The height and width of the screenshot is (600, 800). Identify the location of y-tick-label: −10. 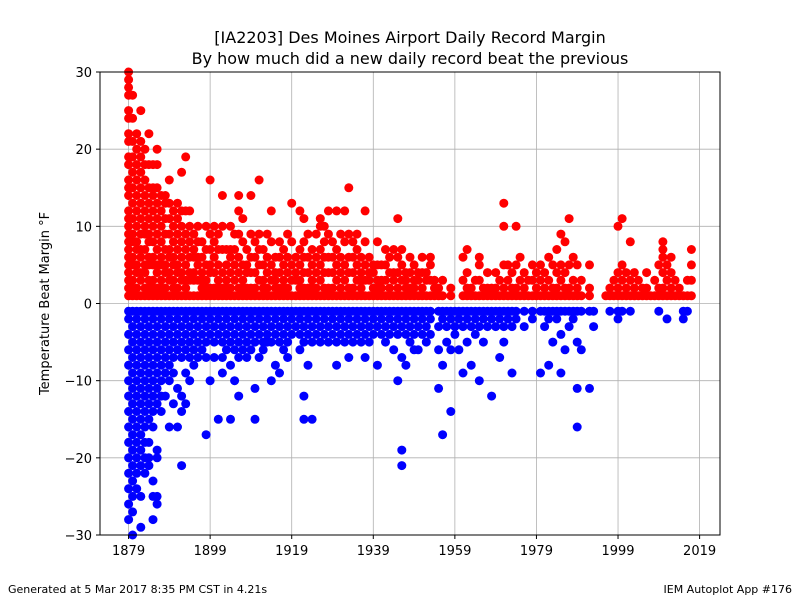
(78, 382).